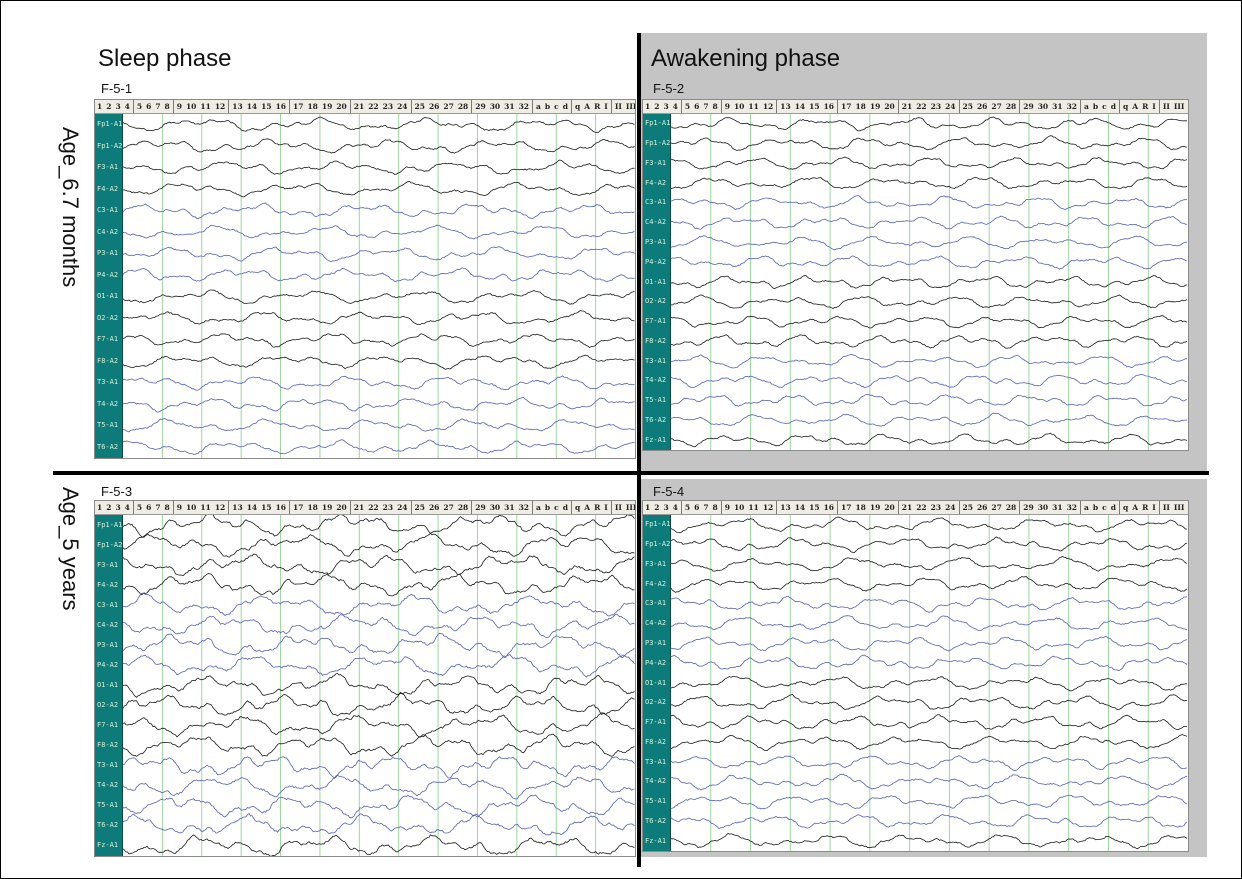 The height and width of the screenshot is (879, 1242). What do you see at coordinates (929, 322) in the screenshot?
I see `eeg-trace-f7-a1` at bounding box center [929, 322].